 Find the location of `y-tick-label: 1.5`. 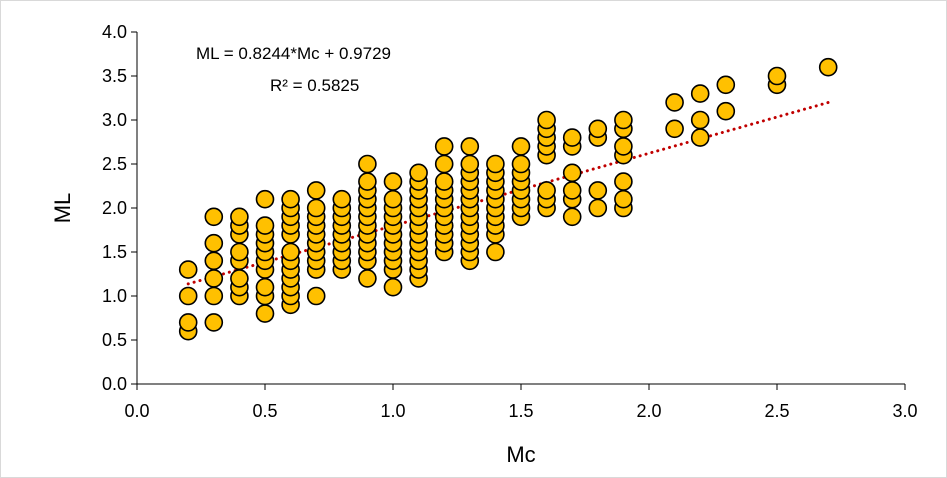

y-tick-label: 1.5 is located at coordinates (114, 252).